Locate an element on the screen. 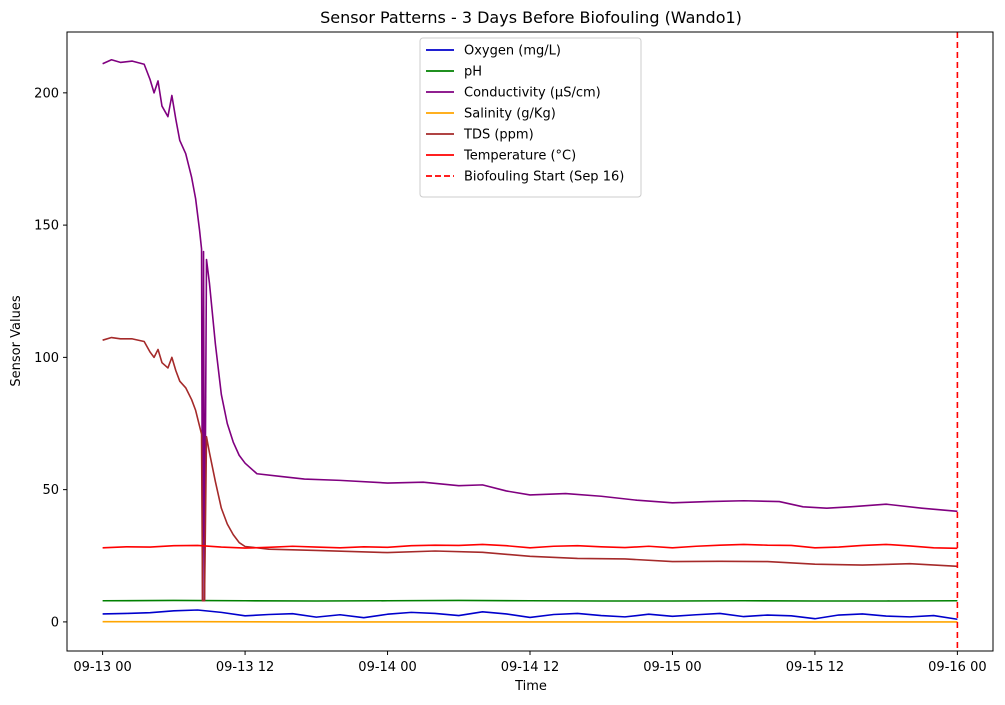 The height and width of the screenshot is (705, 1005). series-line-ph is located at coordinates (530, 600).